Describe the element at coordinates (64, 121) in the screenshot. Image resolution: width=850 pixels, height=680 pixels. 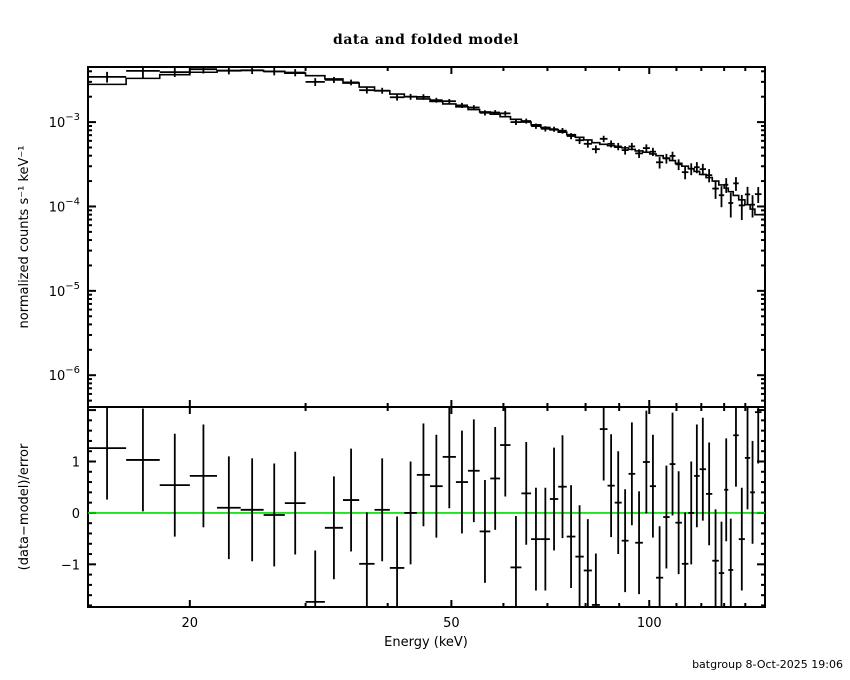
I see `y-tick-label: 10⁻³` at that location.